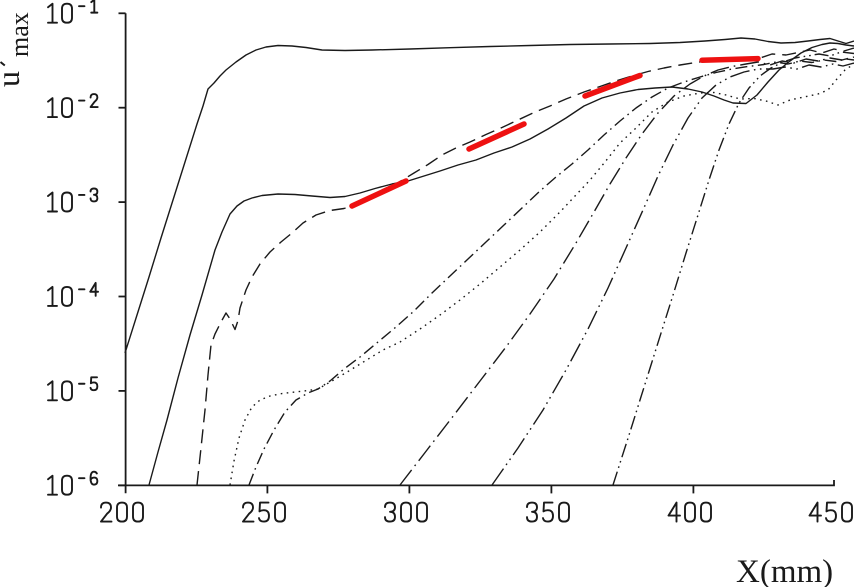 This screenshot has height=587, width=854. What do you see at coordinates (19, 34) in the screenshot?
I see `svg-text: max` at bounding box center [19, 34].